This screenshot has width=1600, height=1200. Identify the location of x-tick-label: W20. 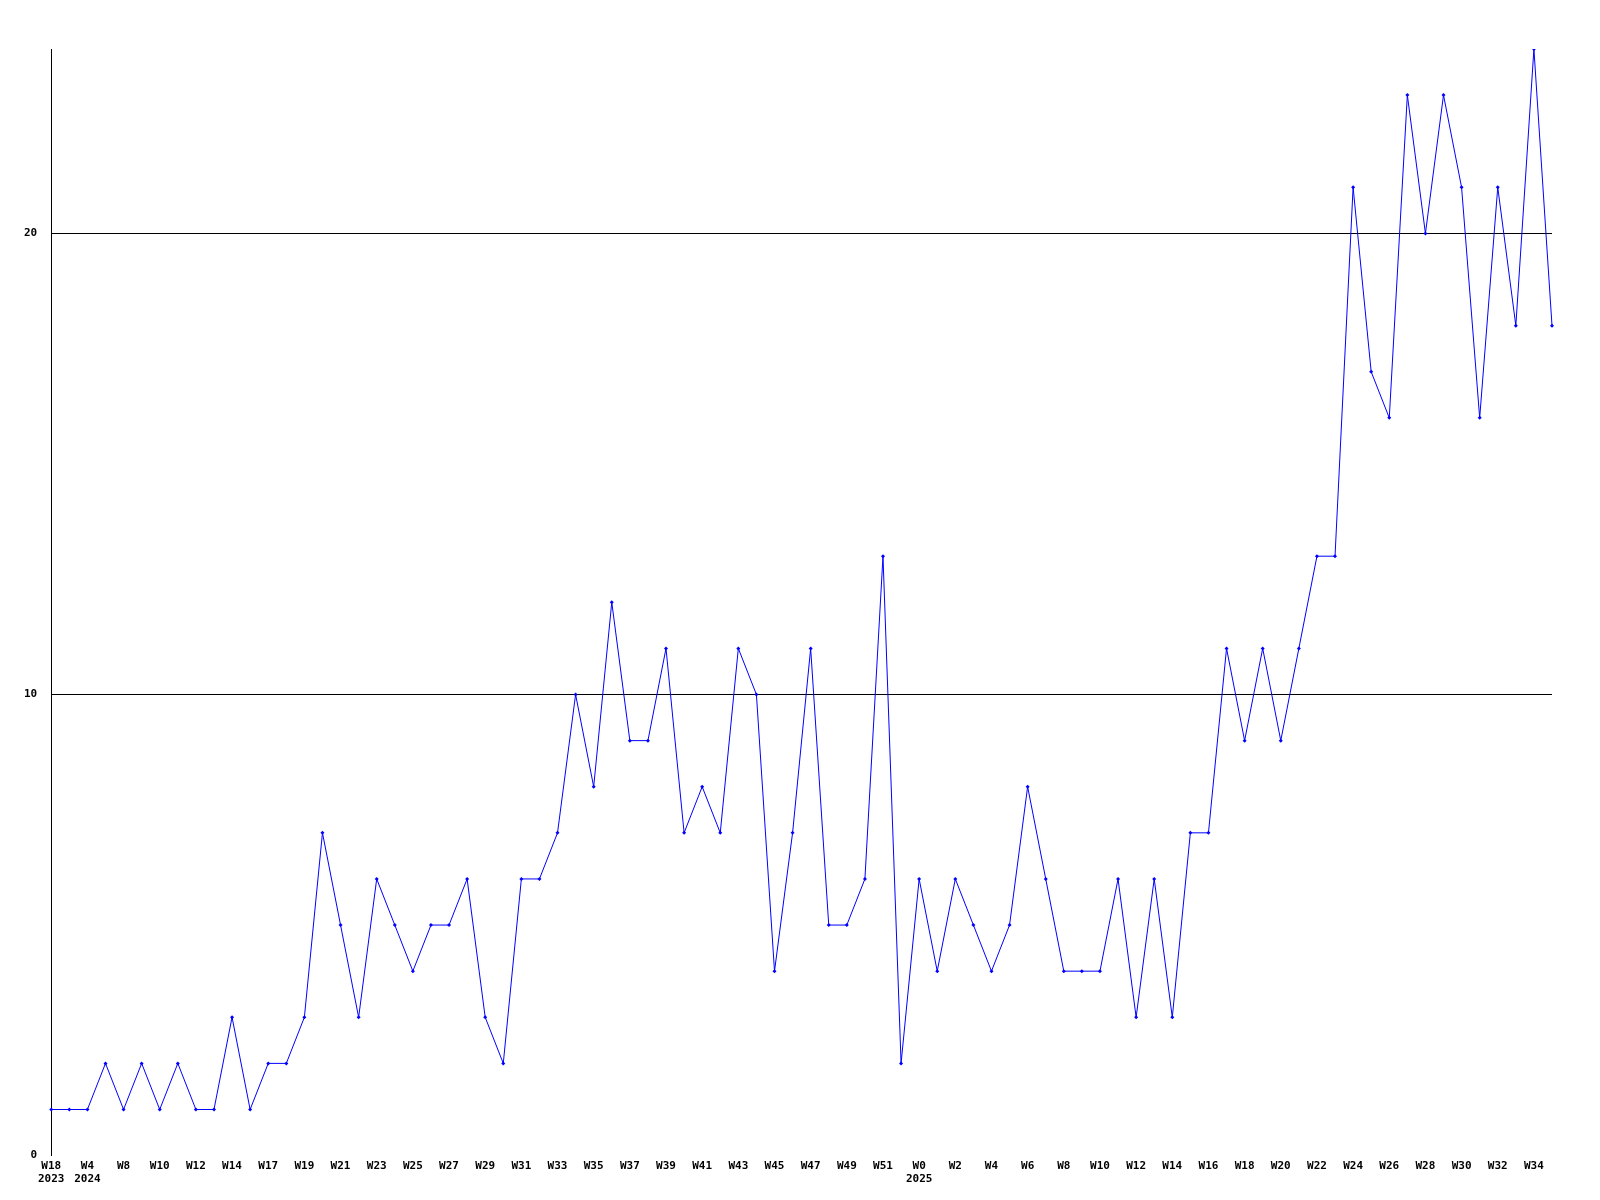
(1280, 1166).